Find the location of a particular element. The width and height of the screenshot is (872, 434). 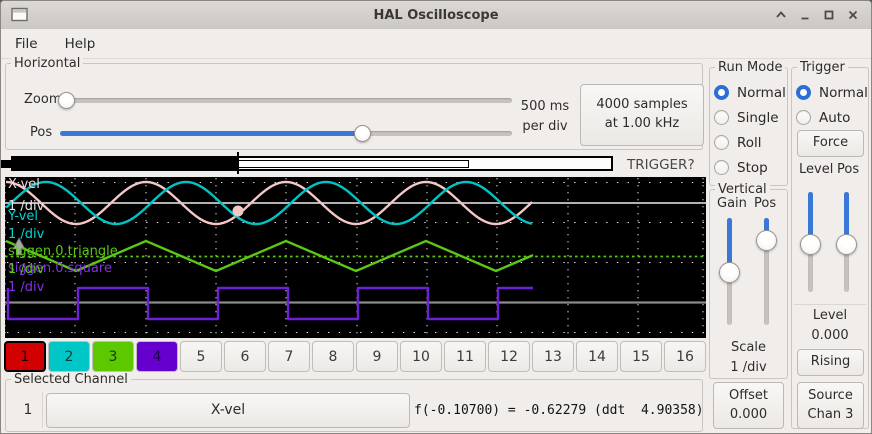

run-mode-option-single: Single is located at coordinates (750, 117).